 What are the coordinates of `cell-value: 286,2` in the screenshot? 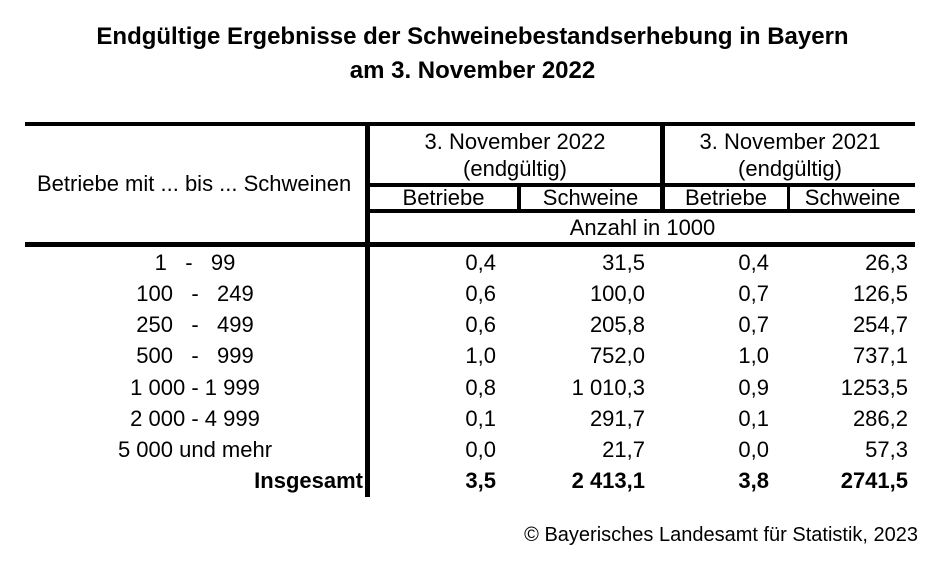 It's located at (880, 418).